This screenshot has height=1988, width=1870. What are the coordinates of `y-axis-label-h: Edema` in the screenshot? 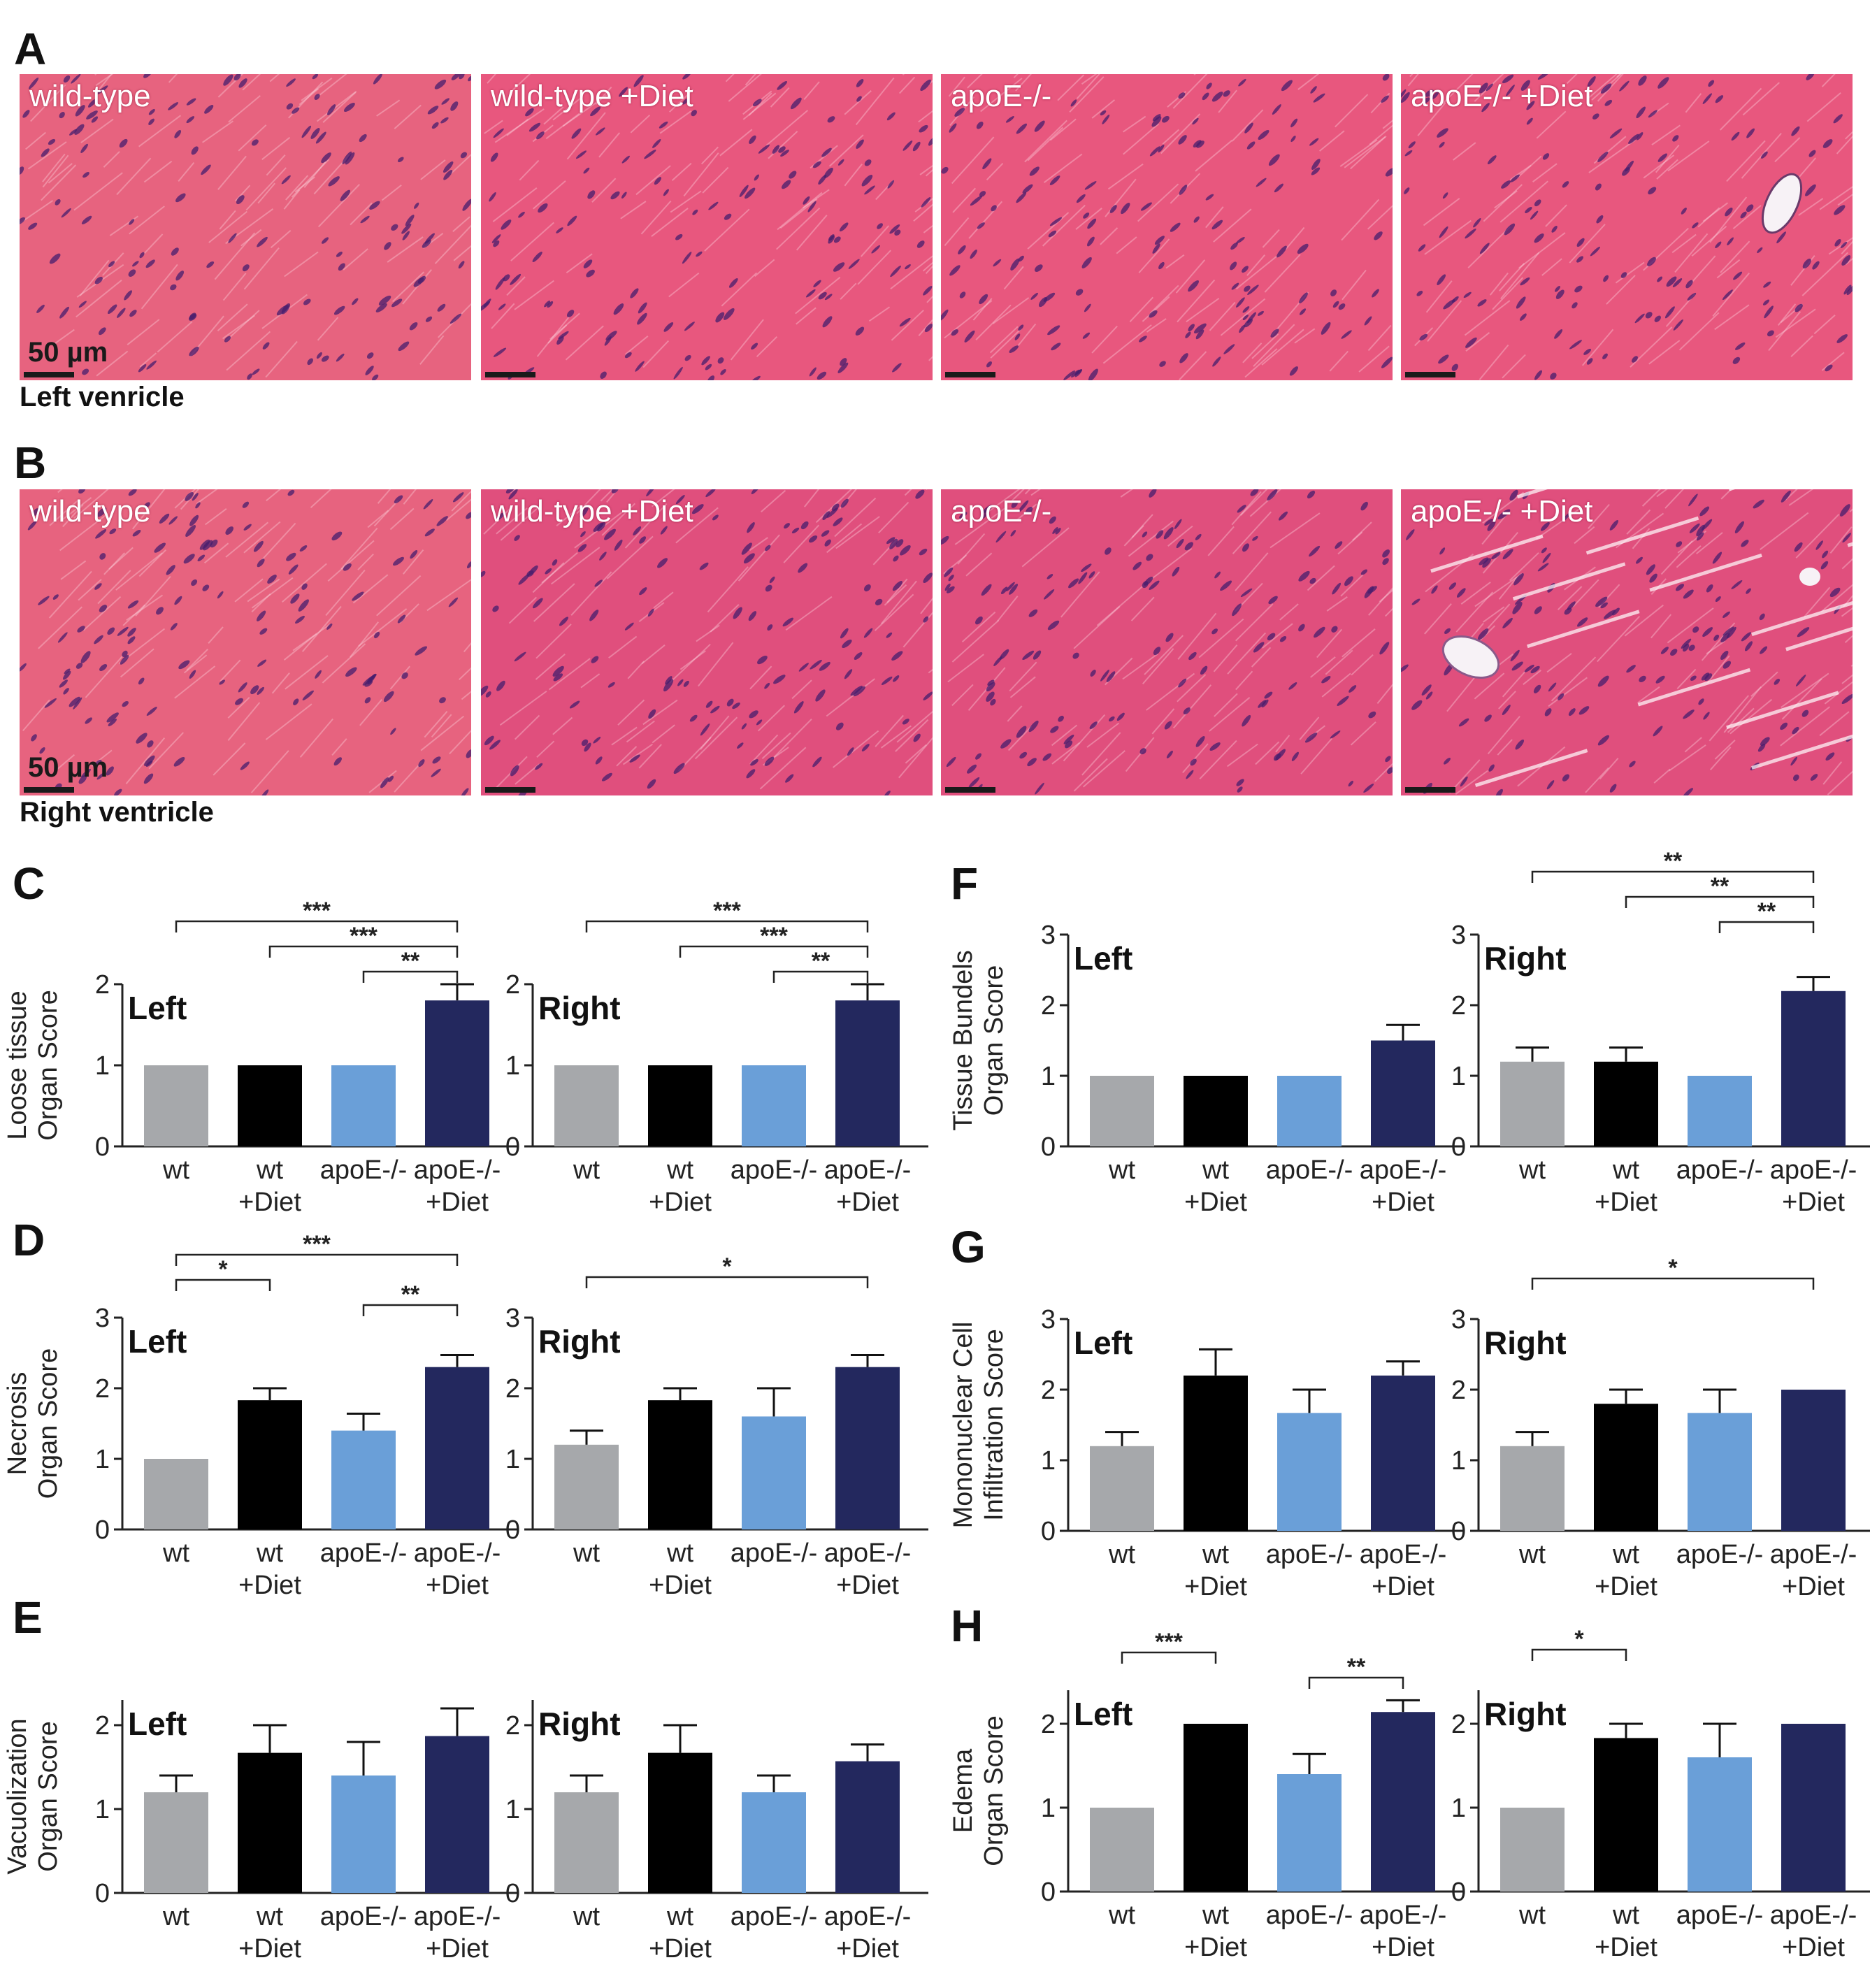 It's located at (964, 1791).